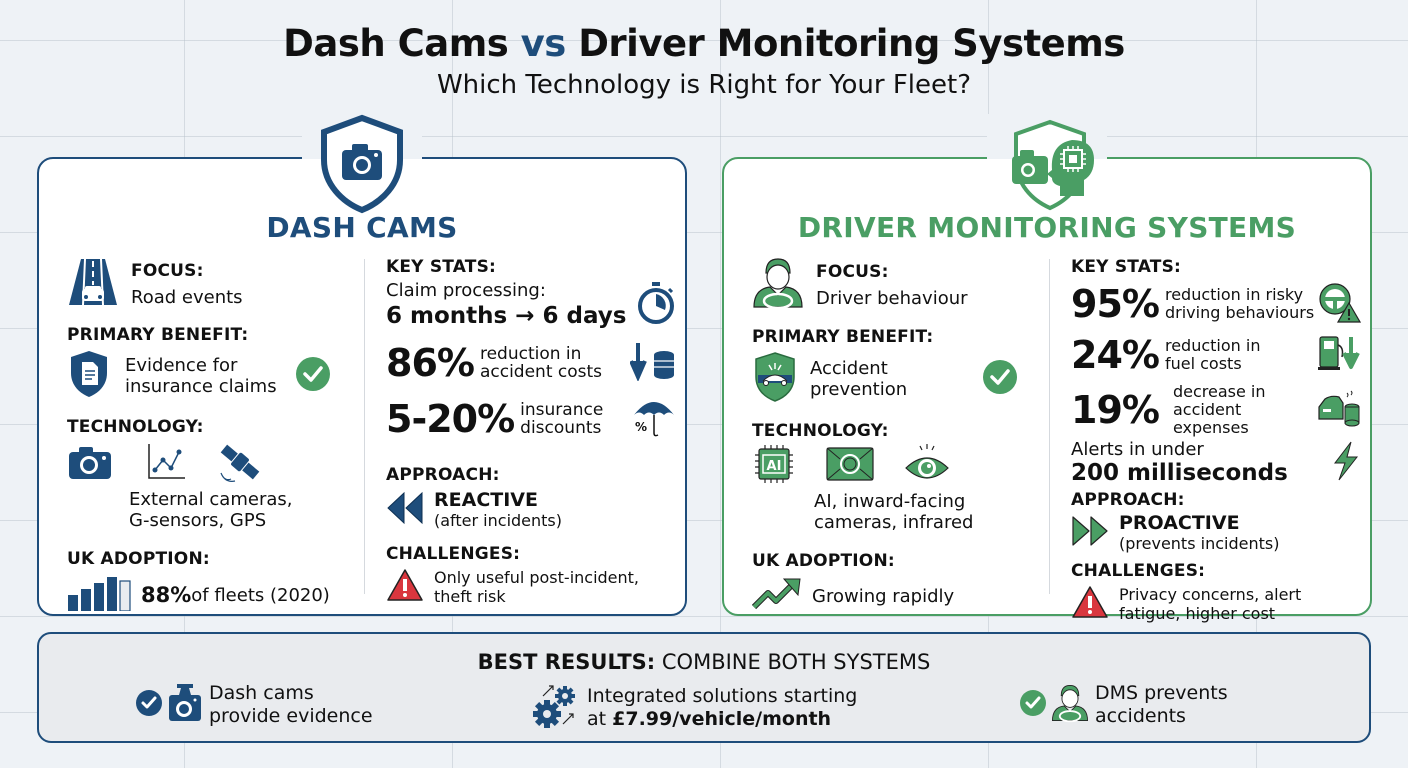 Image resolution: width=1408 pixels, height=768 pixels. I want to click on svg-text: AI, so click(774, 466).